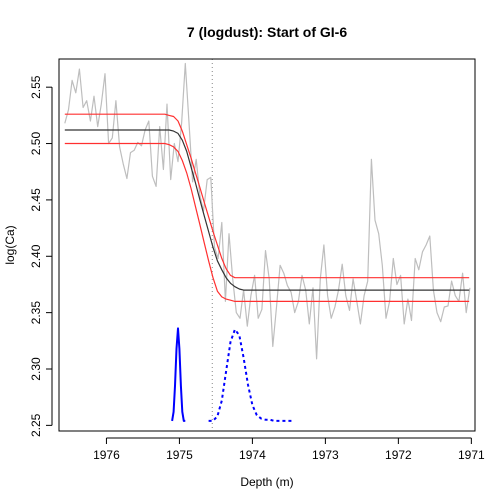 This screenshot has width=504, height=504. Describe the element at coordinates (179, 455) in the screenshot. I see `x-tick-label: 1975` at that location.